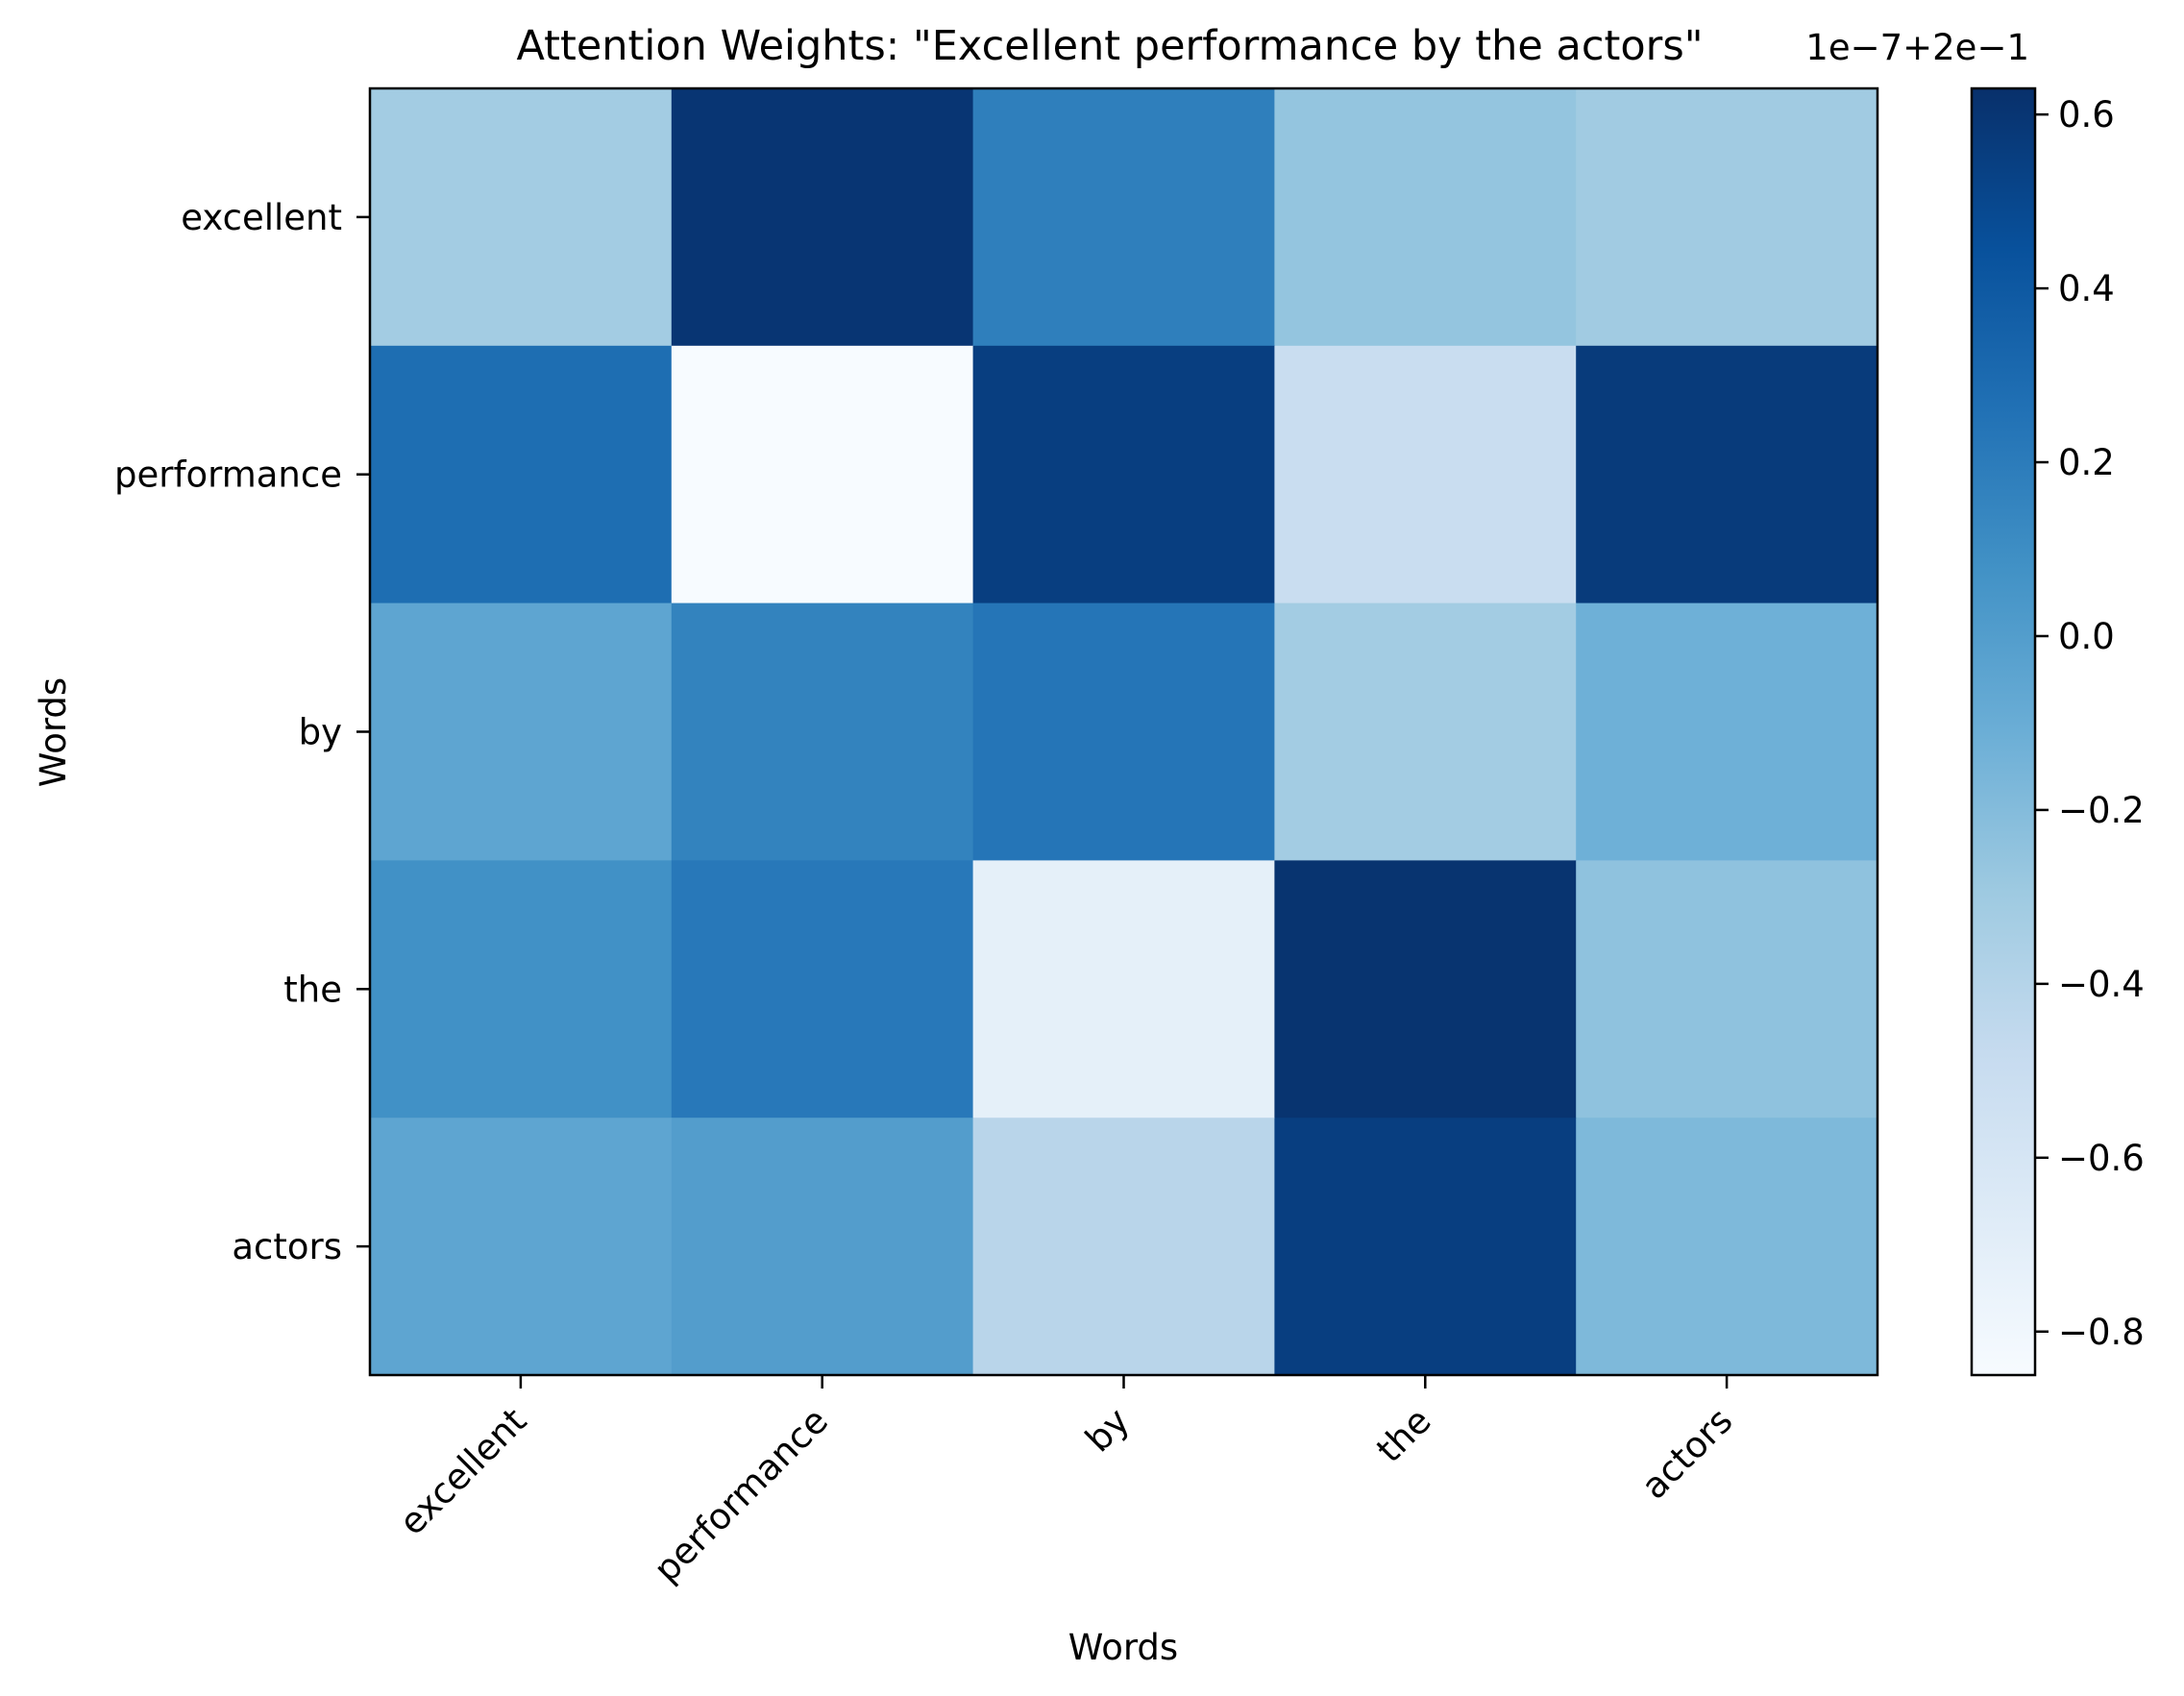 This screenshot has width=2184, height=1696. I want to click on heatmap-cell-actors-actors, so click(1727, 1247).